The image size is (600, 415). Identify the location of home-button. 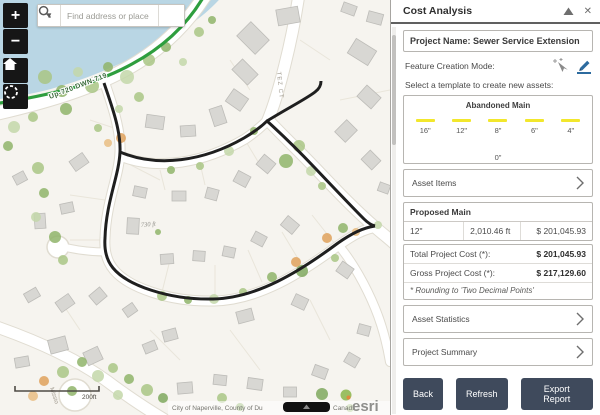
(15, 70).